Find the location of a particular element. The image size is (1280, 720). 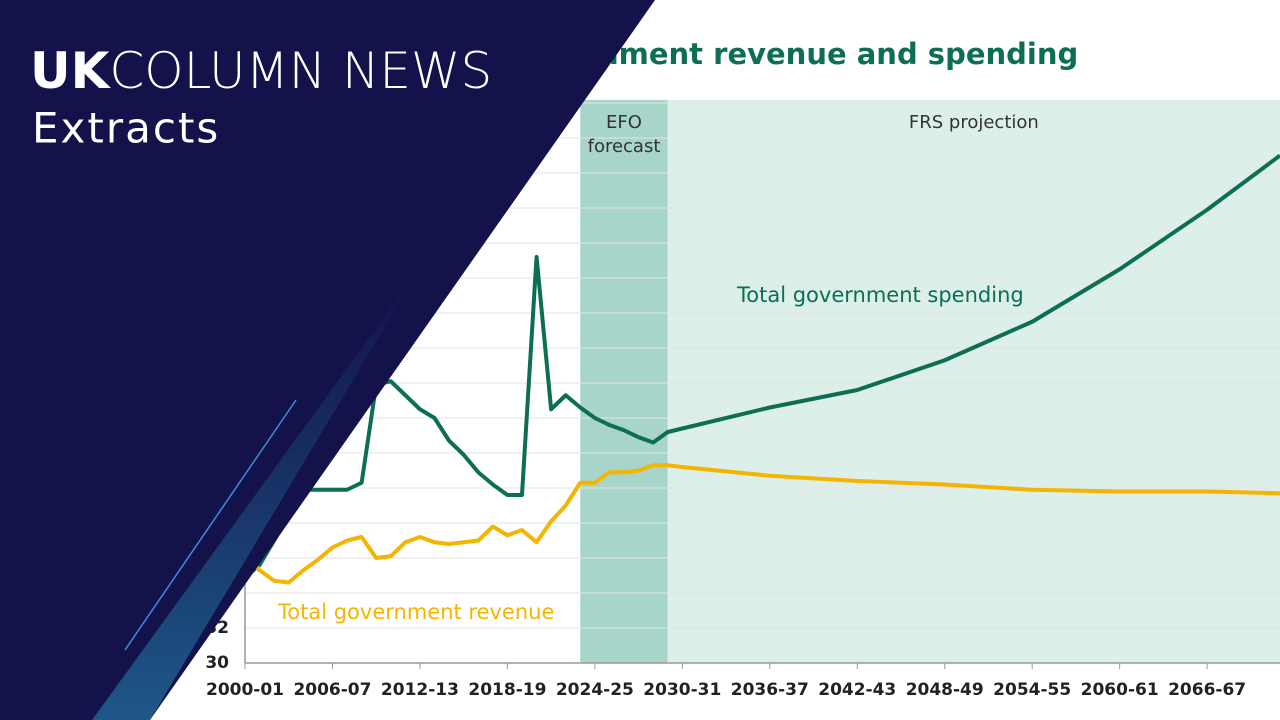

region-label: FRS projection is located at coordinates (974, 122).